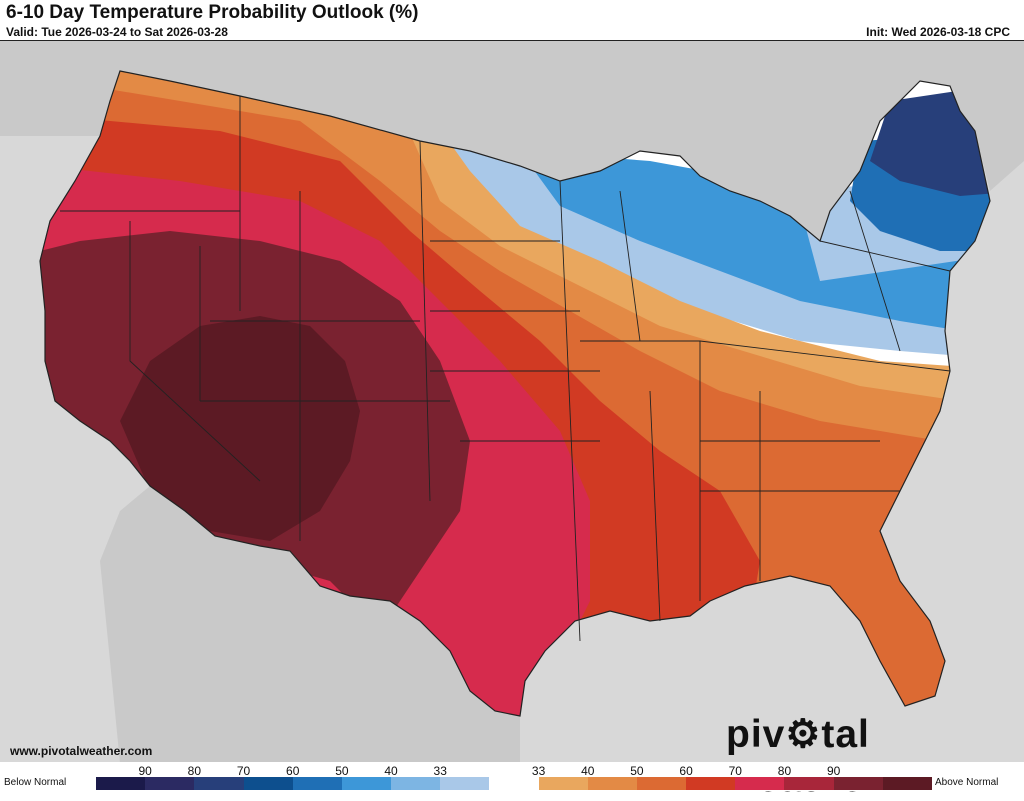 This screenshot has width=1024, height=801. I want to click on legend-above-label: Above Normal, so click(967, 782).